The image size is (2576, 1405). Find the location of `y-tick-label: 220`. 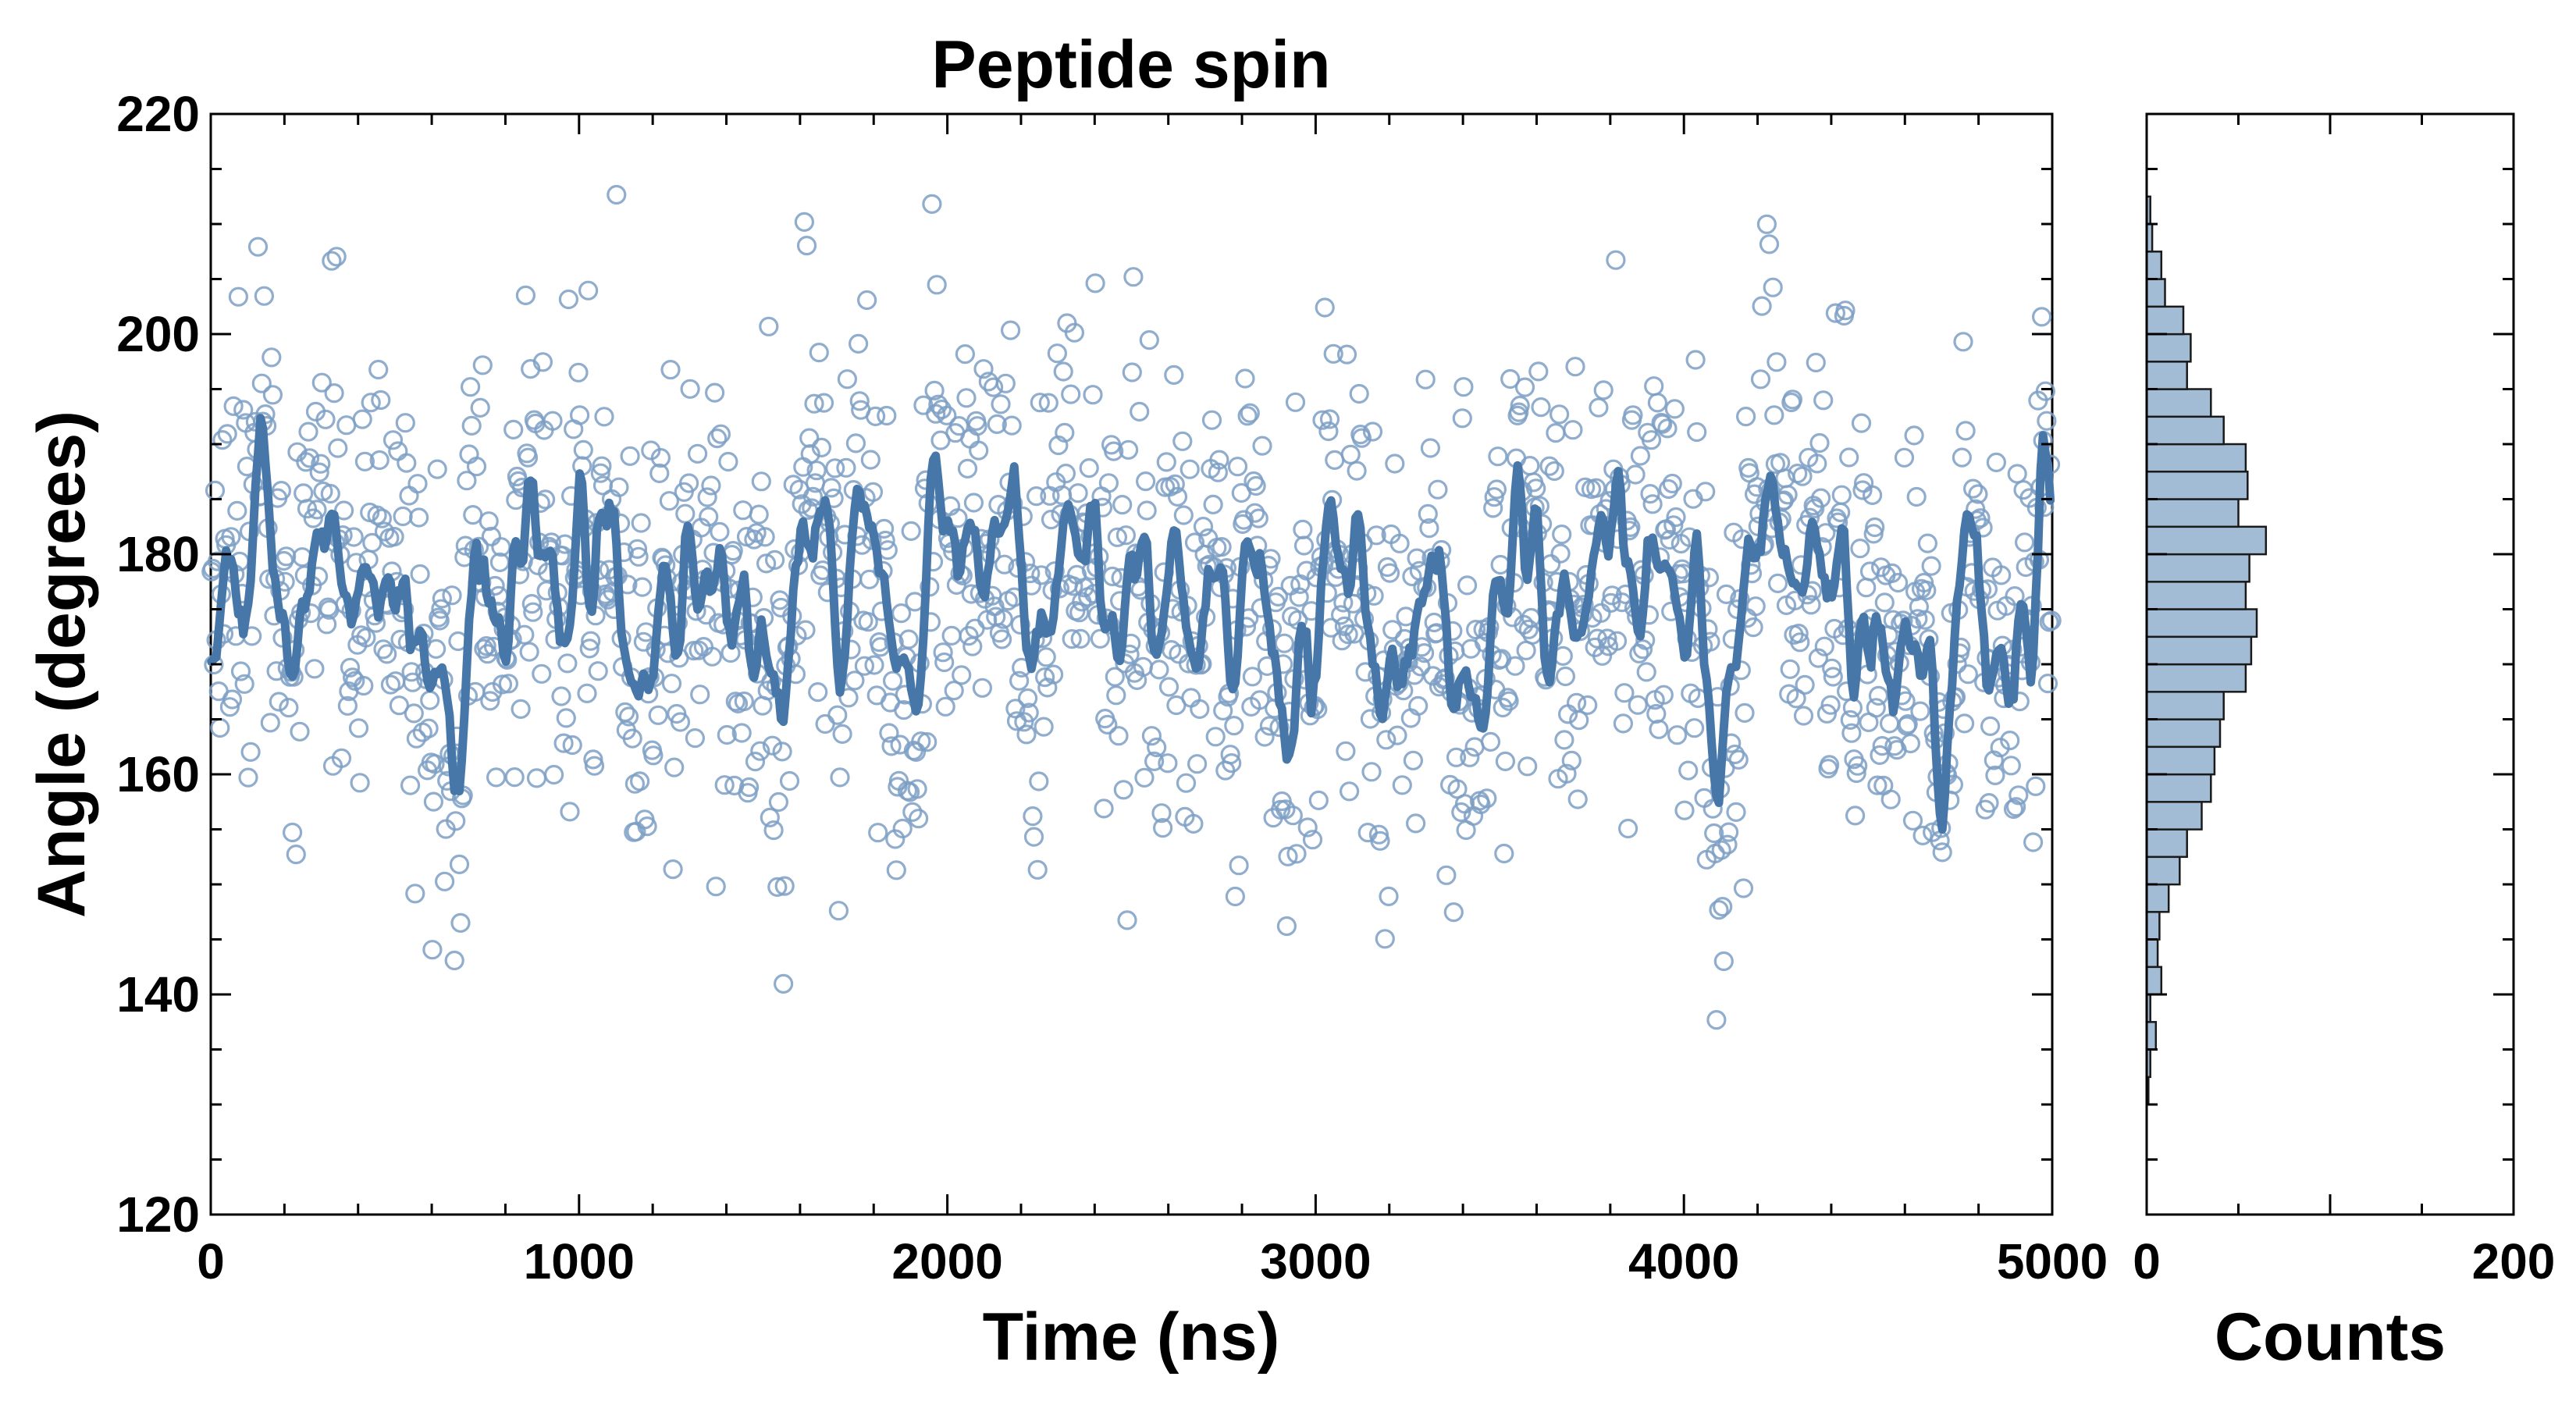

y-tick-label: 220 is located at coordinates (158, 114).